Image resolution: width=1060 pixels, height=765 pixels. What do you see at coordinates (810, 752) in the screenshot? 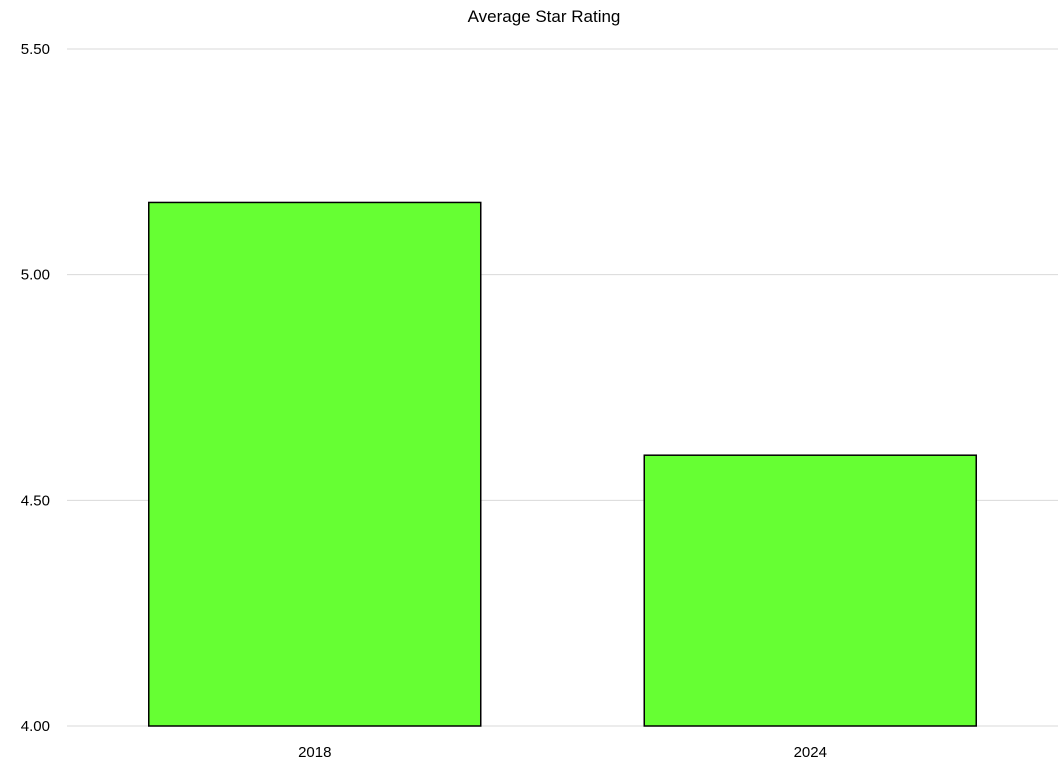
I see `x-tick-label: 2024` at bounding box center [810, 752].